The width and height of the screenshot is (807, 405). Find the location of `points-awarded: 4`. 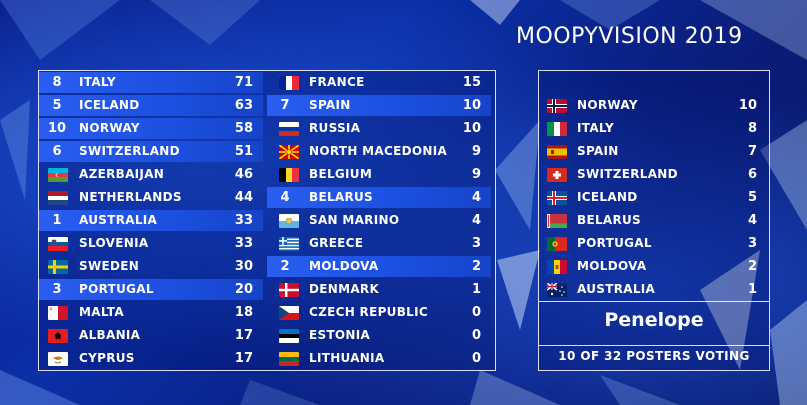

points-awarded: 4 is located at coordinates (285, 197).